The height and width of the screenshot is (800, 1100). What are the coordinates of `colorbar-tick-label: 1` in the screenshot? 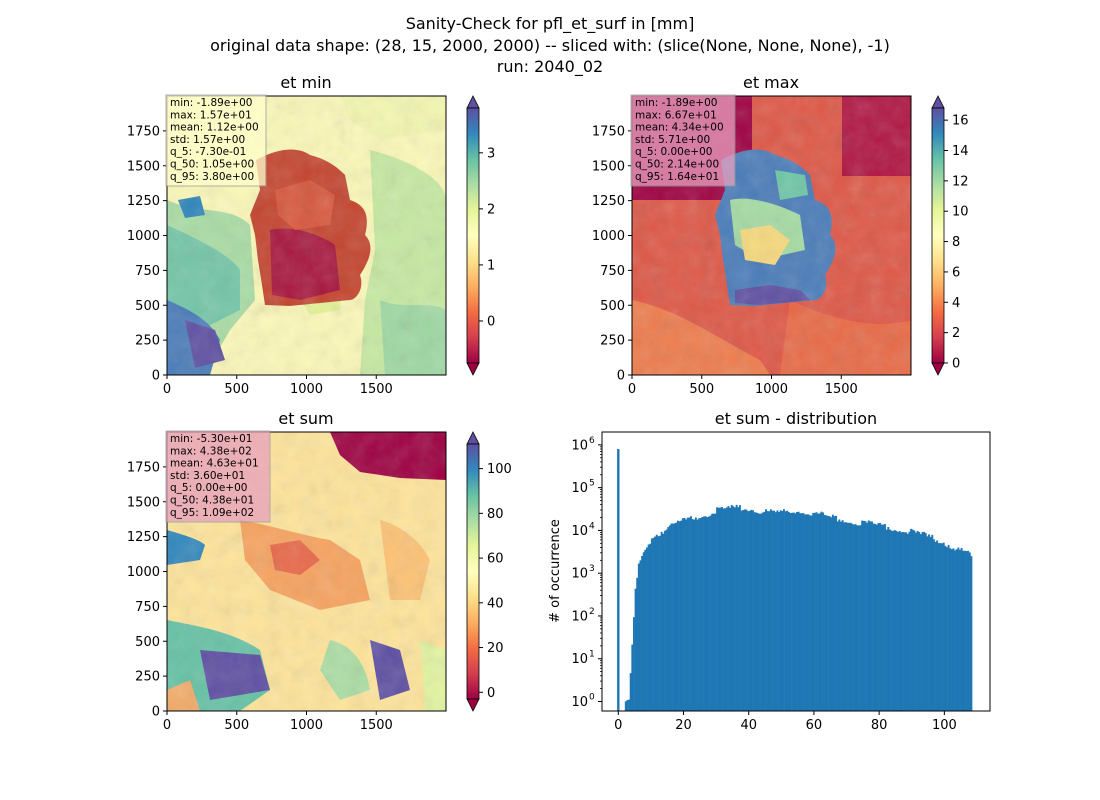 It's located at (491, 265).